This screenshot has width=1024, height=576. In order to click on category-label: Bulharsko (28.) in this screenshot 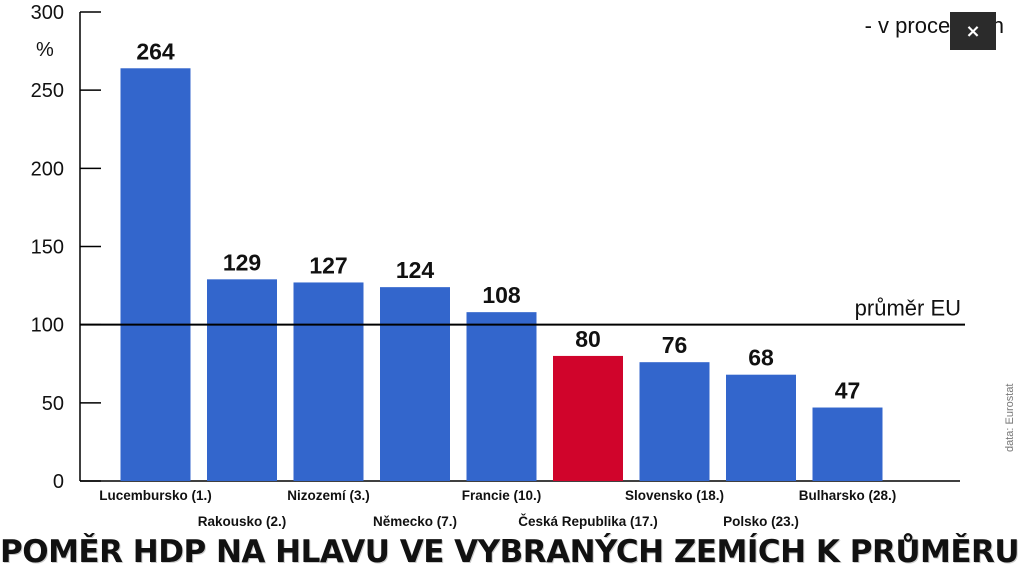, I will do `click(848, 495)`.